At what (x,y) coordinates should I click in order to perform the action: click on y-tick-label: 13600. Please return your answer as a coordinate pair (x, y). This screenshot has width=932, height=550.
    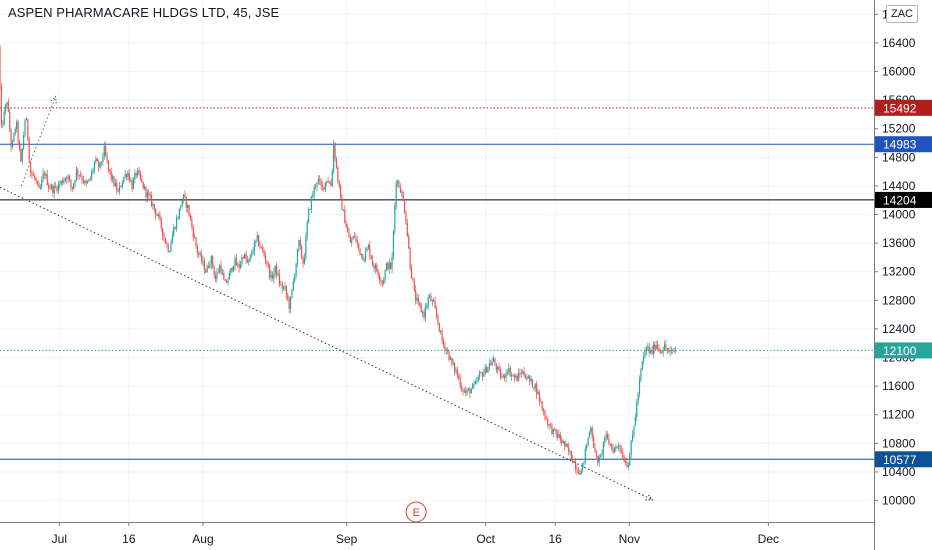
    Looking at the image, I should click on (899, 243).